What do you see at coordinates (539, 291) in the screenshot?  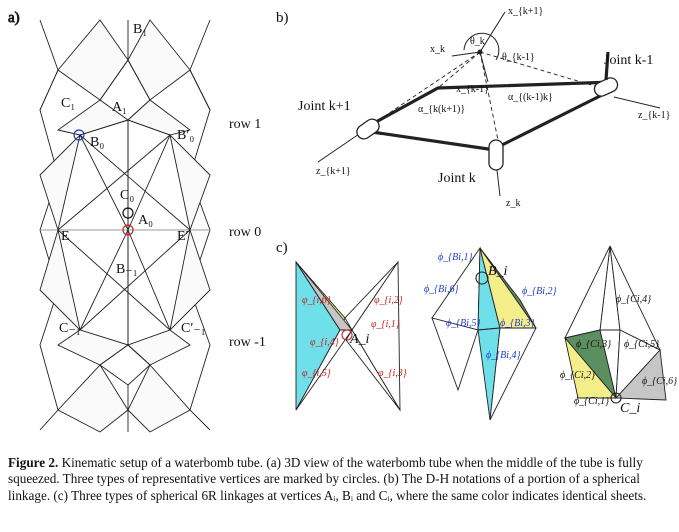 I see `angle-b-i2: ϕ_{Bi,2}` at bounding box center [539, 291].